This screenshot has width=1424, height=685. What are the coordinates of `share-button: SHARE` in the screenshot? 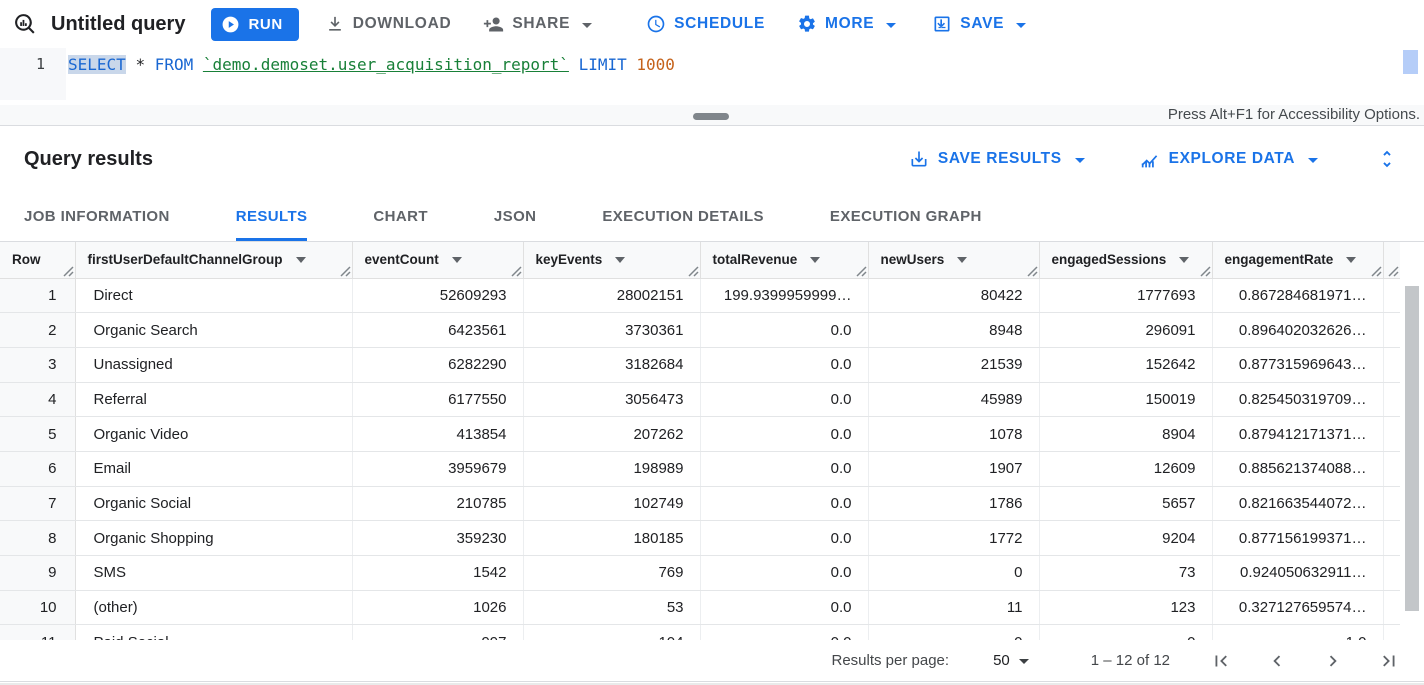 It's located at (537, 24).